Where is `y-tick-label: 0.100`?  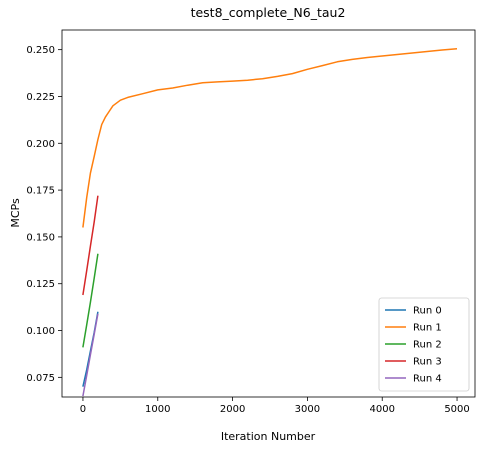 y-tick-label: 0.100 is located at coordinates (40, 331).